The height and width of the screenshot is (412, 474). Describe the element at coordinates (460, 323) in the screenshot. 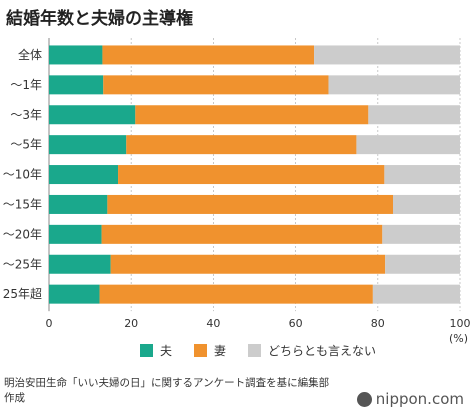

I see `x-tick-label: 100` at that location.